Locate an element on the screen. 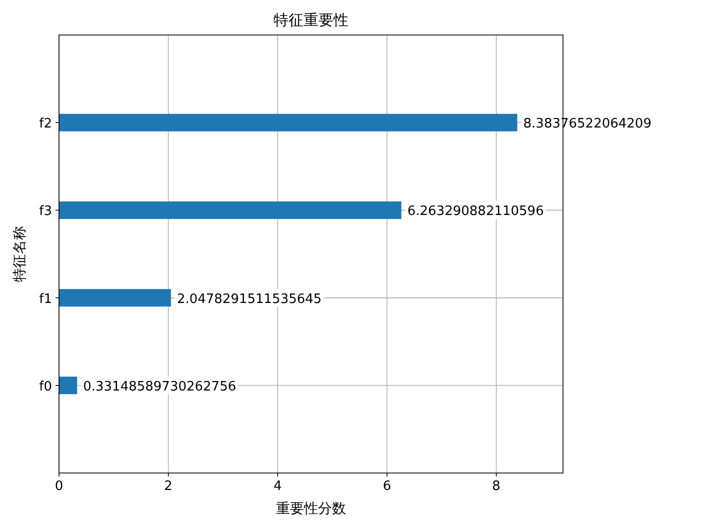  x-tick-label: 8 is located at coordinates (496, 486).